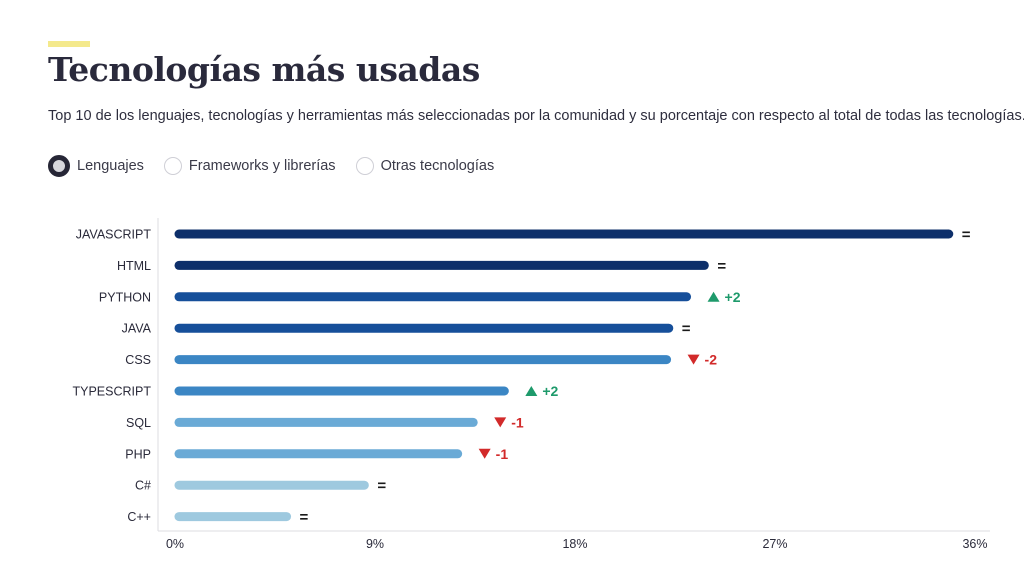  I want to click on x-tick-label: 18%, so click(574, 544).